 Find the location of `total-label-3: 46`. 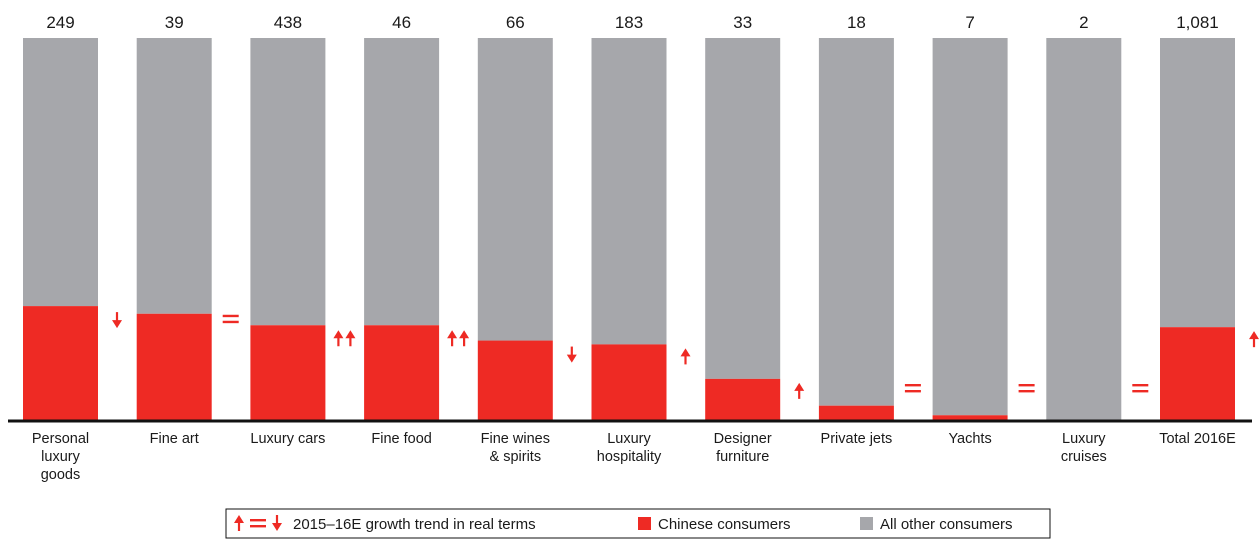

total-label-3: 46 is located at coordinates (401, 22).